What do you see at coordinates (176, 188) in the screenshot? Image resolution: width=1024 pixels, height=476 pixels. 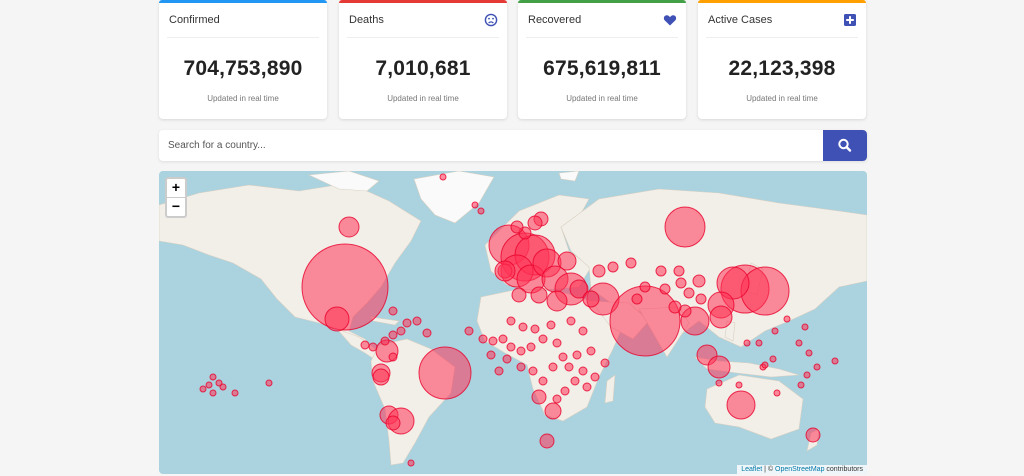 I see `zoom-in-button: +` at bounding box center [176, 188].